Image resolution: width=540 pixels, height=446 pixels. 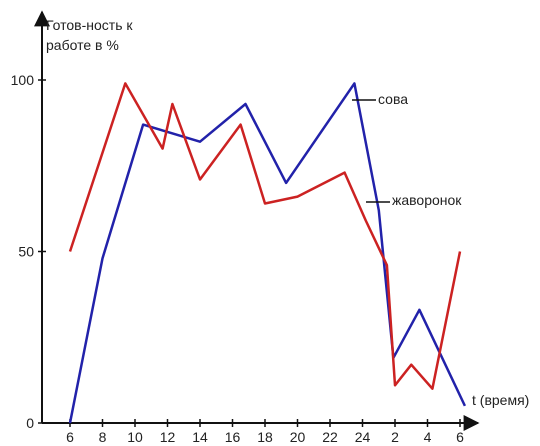 I want to click on x-tick-label: 24, so click(x=363, y=437).